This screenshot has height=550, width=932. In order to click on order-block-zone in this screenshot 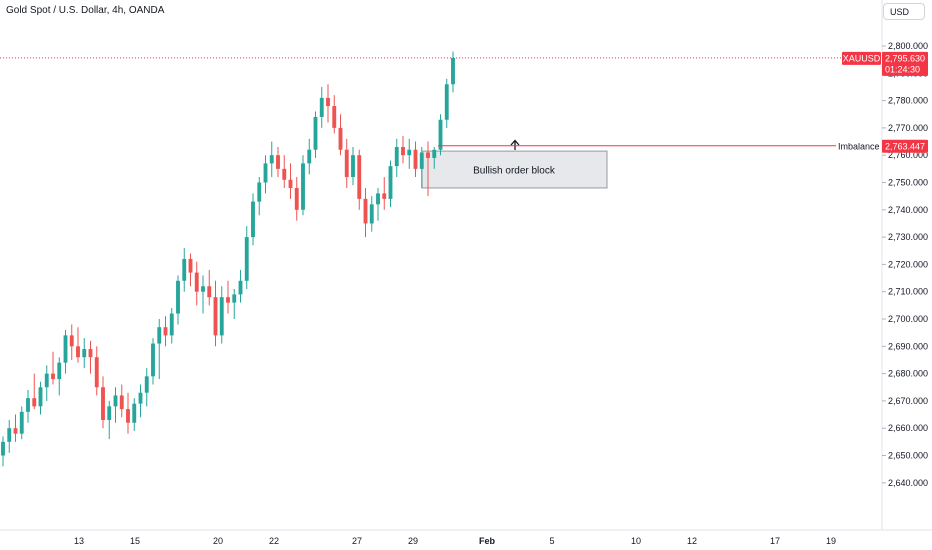, I will do `click(514, 169)`.